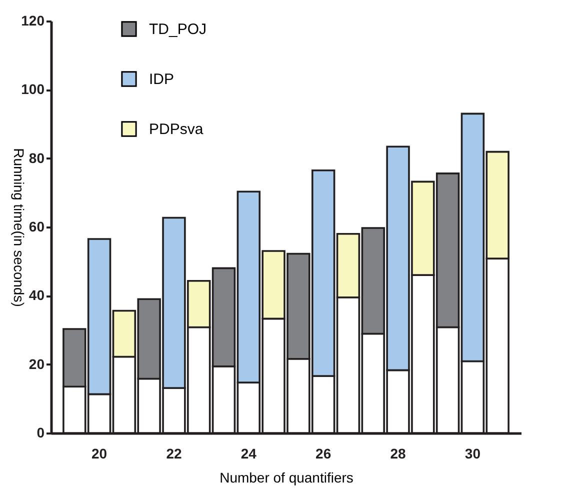 Image resolution: width=577 pixels, height=502 pixels. Describe the element at coordinates (33, 89) in the screenshot. I see `y-tick-label: 100` at that location.